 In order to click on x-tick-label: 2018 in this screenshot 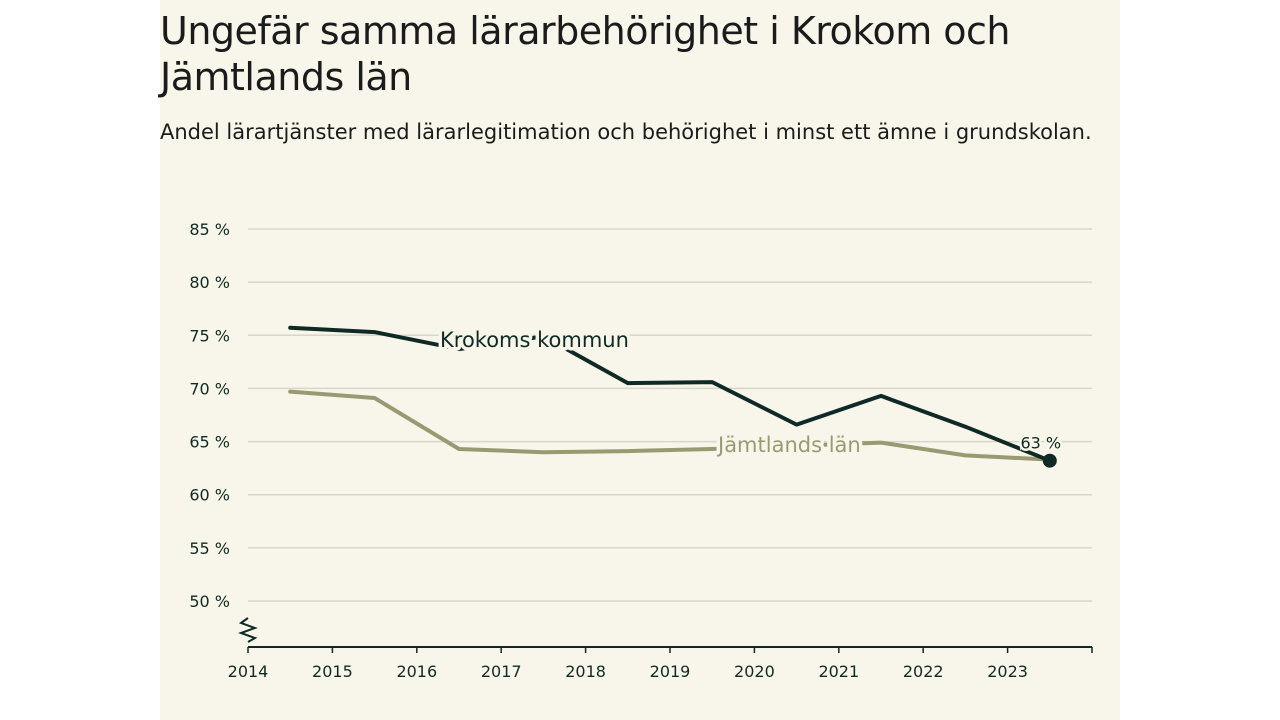, I will do `click(585, 671)`.